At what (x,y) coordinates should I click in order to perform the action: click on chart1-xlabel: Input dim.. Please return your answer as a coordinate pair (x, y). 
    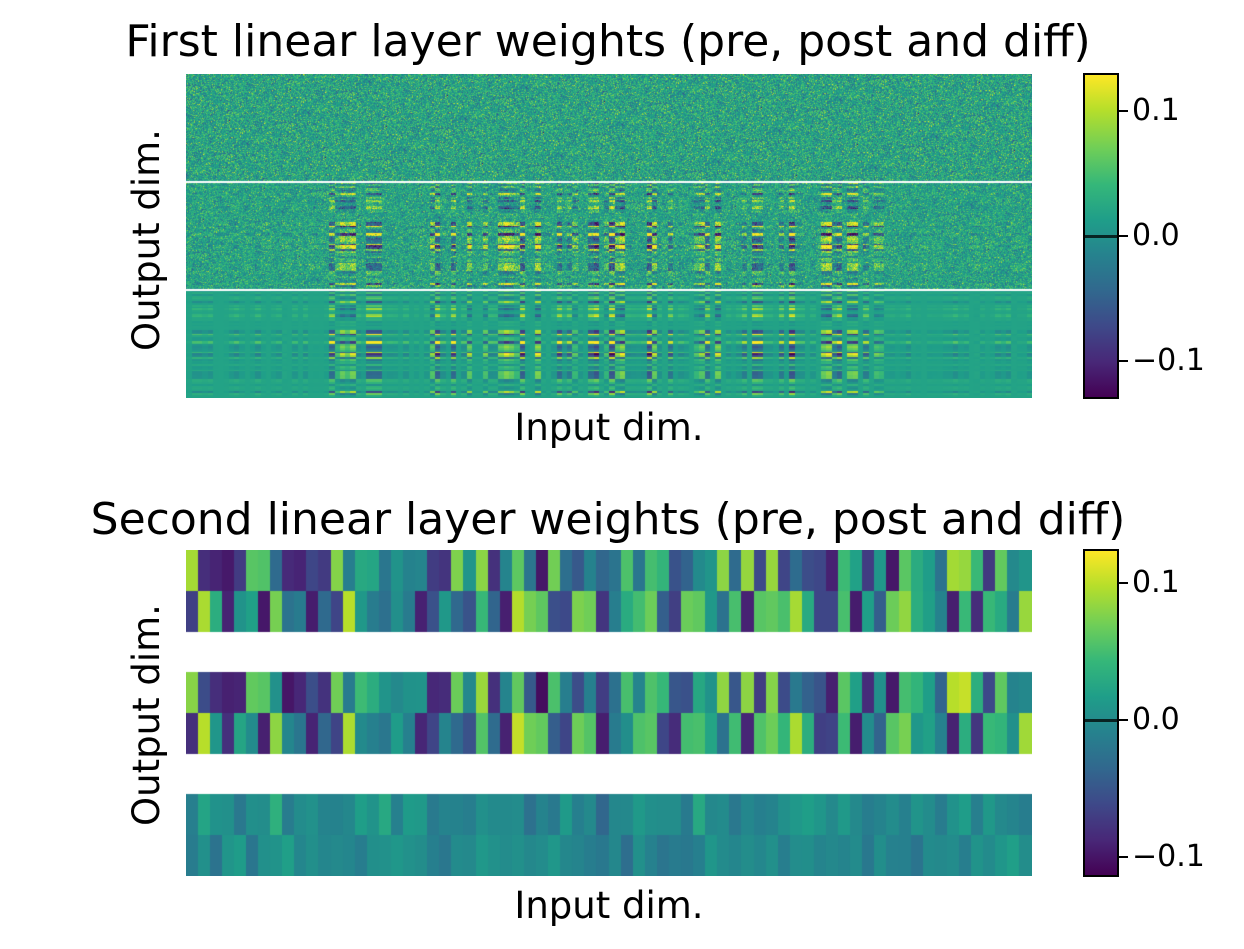
    Looking at the image, I should click on (609, 427).